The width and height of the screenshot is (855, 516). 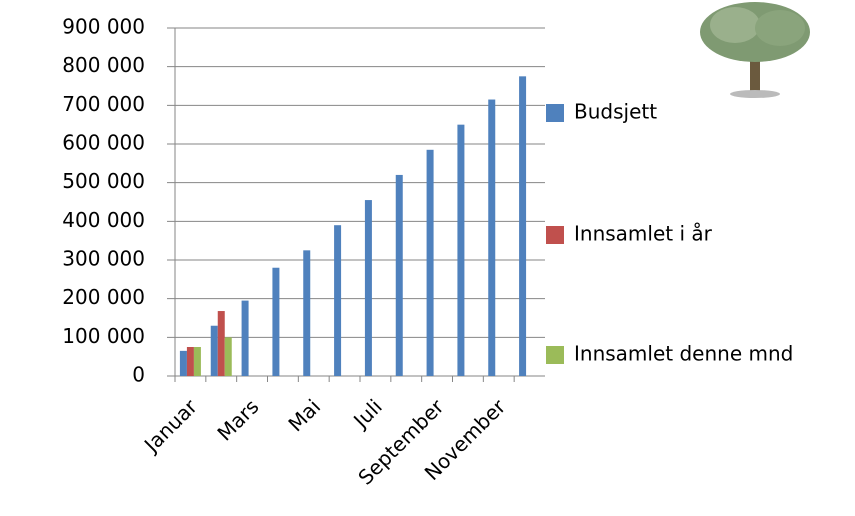 What do you see at coordinates (615, 112) in the screenshot?
I see `legend-label: Budsjett` at bounding box center [615, 112].